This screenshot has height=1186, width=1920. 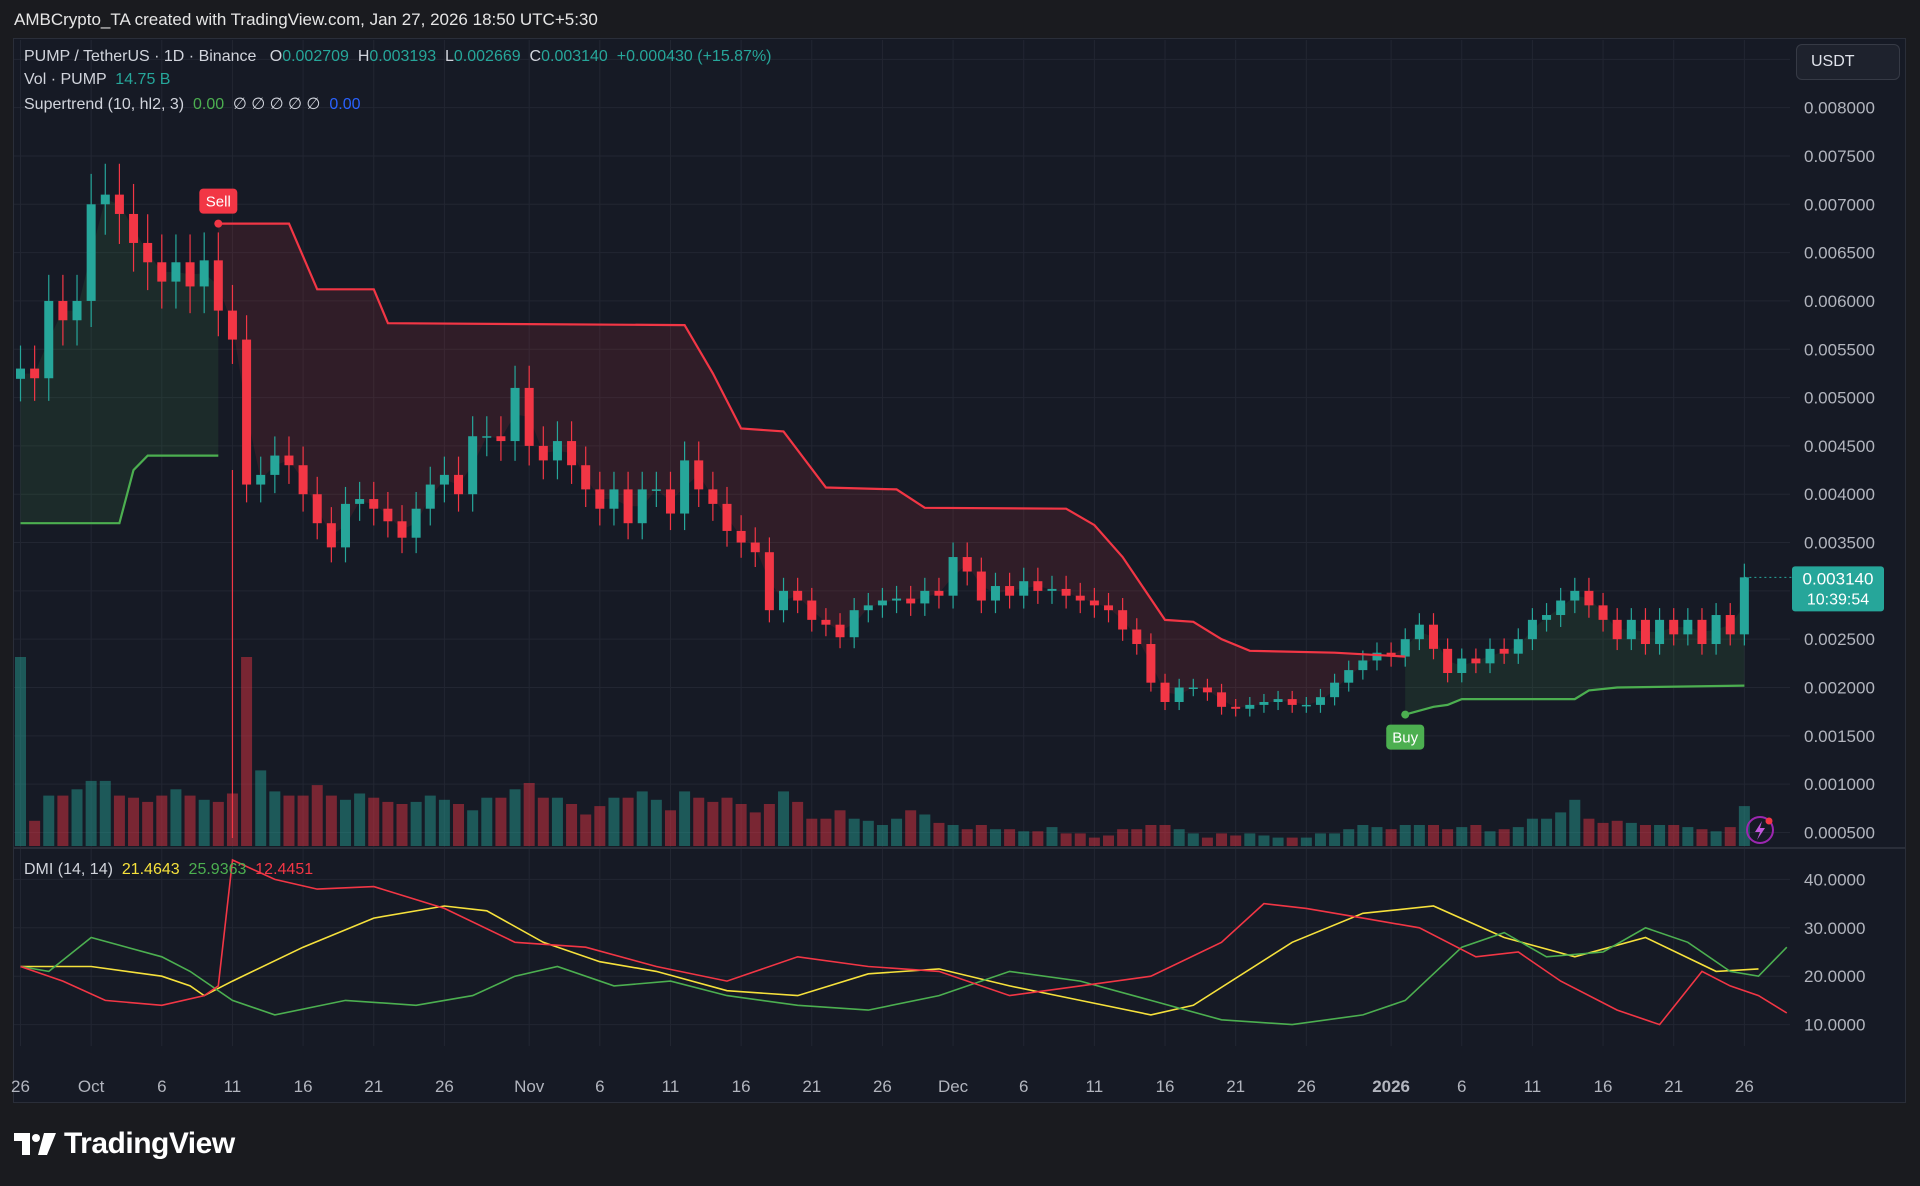 I want to click on time-tick-label: 26, so click(x=882, y=1086).